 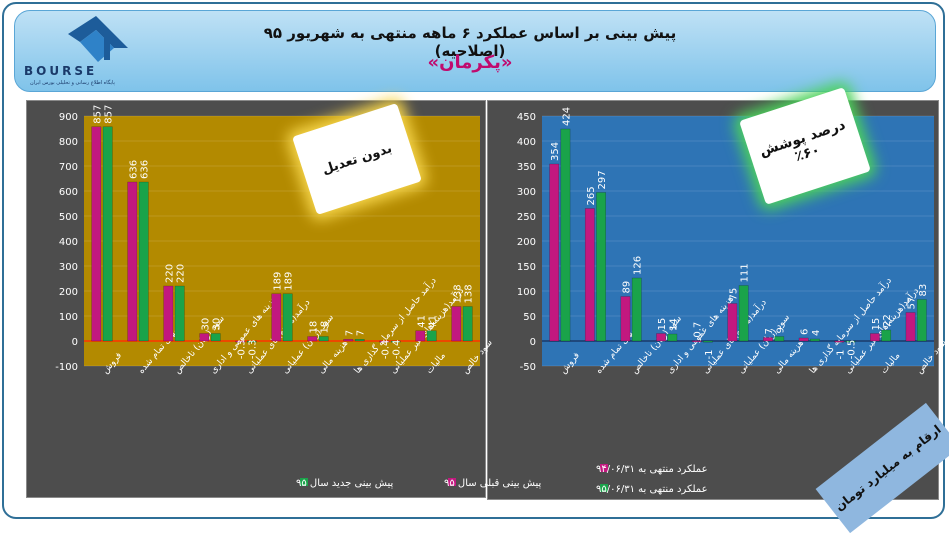 I want to click on logo-text: BOURSE, so click(x=61, y=71).